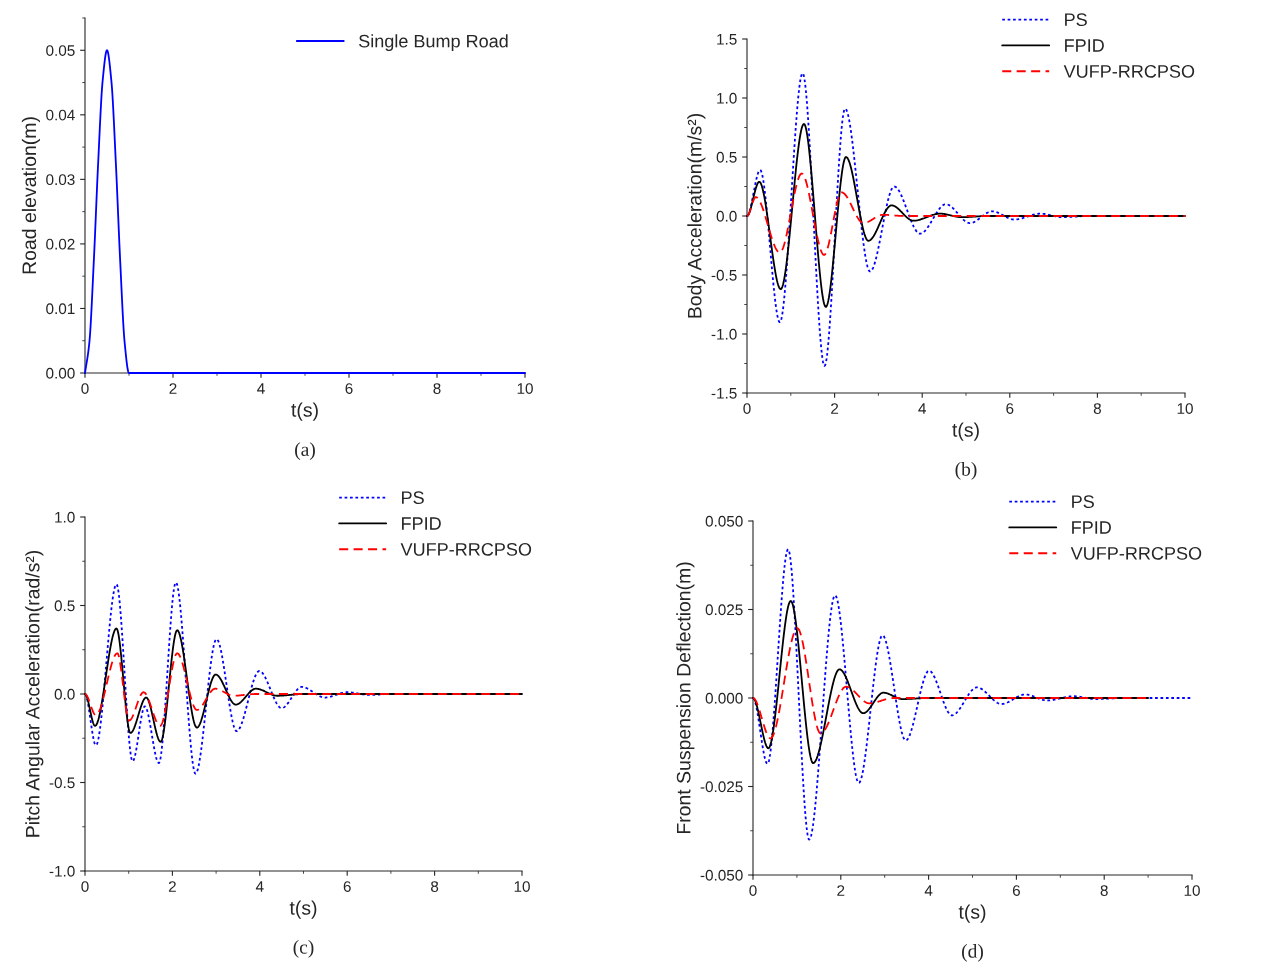  What do you see at coordinates (972, 953) in the screenshot?
I see `text: (d)` at bounding box center [972, 953].